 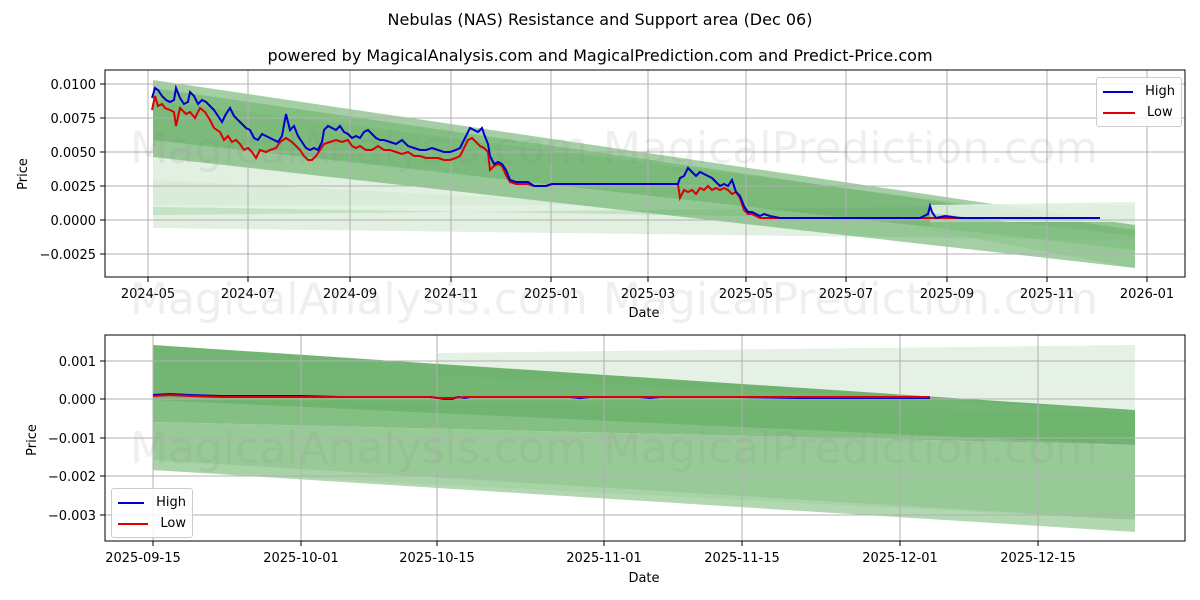 I want to click on top-x-axis-label: Date, so click(x=643, y=313).